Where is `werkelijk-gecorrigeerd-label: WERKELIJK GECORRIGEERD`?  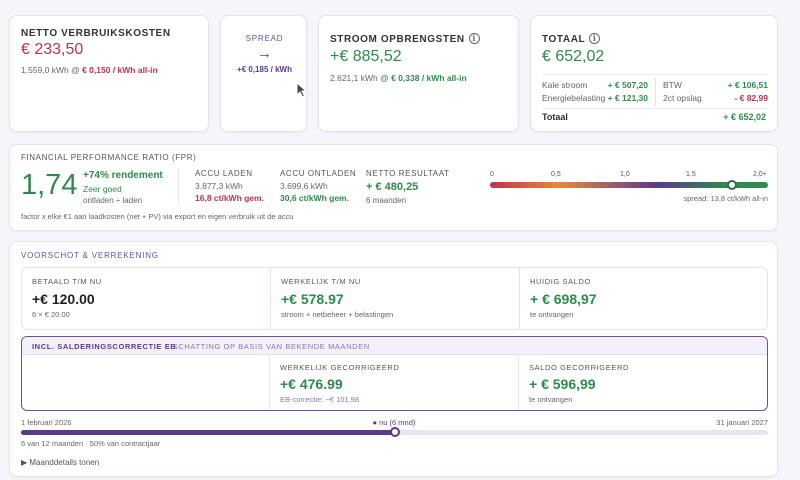 werkelijk-gecorrigeerd-label: WERKELIJK GECORRIGEERD is located at coordinates (340, 367).